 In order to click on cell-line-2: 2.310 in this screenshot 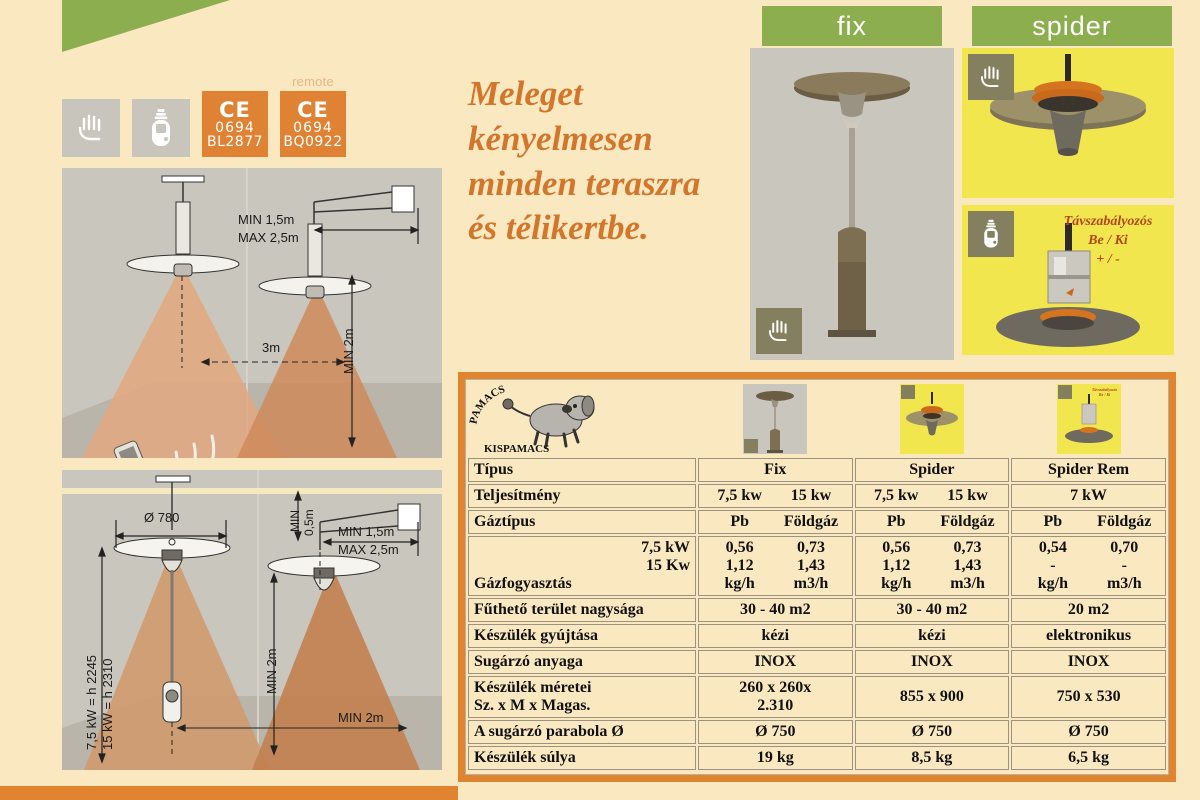, I will do `click(775, 705)`.